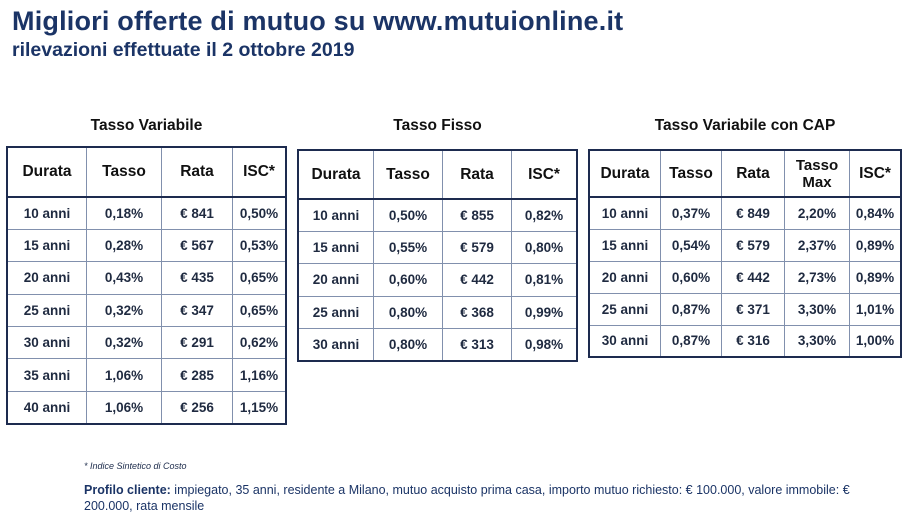 This screenshot has width=920, height=530. I want to click on table-cell: 0,82%, so click(544, 215).